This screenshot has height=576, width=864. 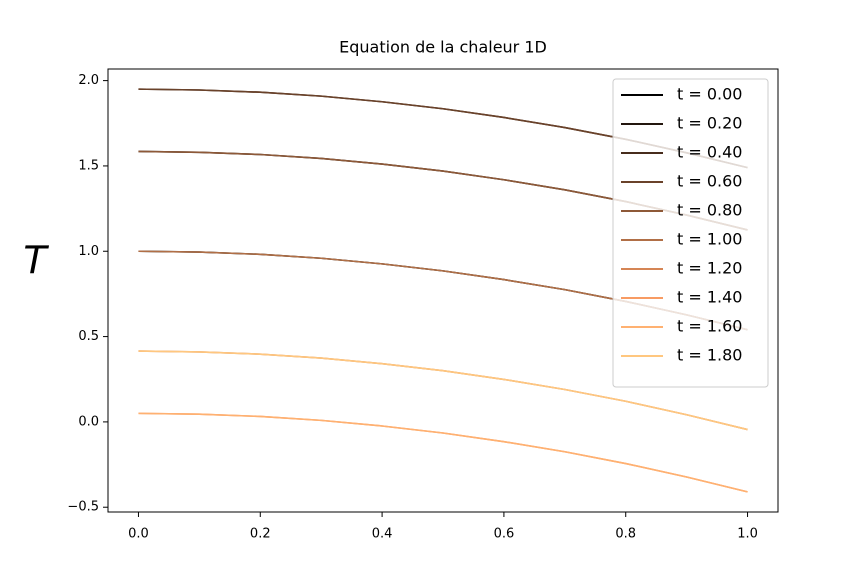 What do you see at coordinates (88, 421) in the screenshot?
I see `y-tick-label: 0.0` at bounding box center [88, 421].